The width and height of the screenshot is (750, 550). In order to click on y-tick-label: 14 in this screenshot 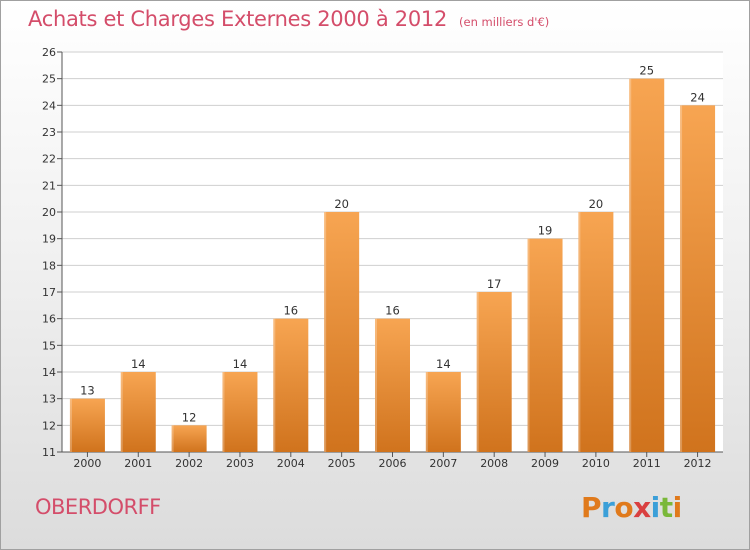, I will do `click(49, 372)`.